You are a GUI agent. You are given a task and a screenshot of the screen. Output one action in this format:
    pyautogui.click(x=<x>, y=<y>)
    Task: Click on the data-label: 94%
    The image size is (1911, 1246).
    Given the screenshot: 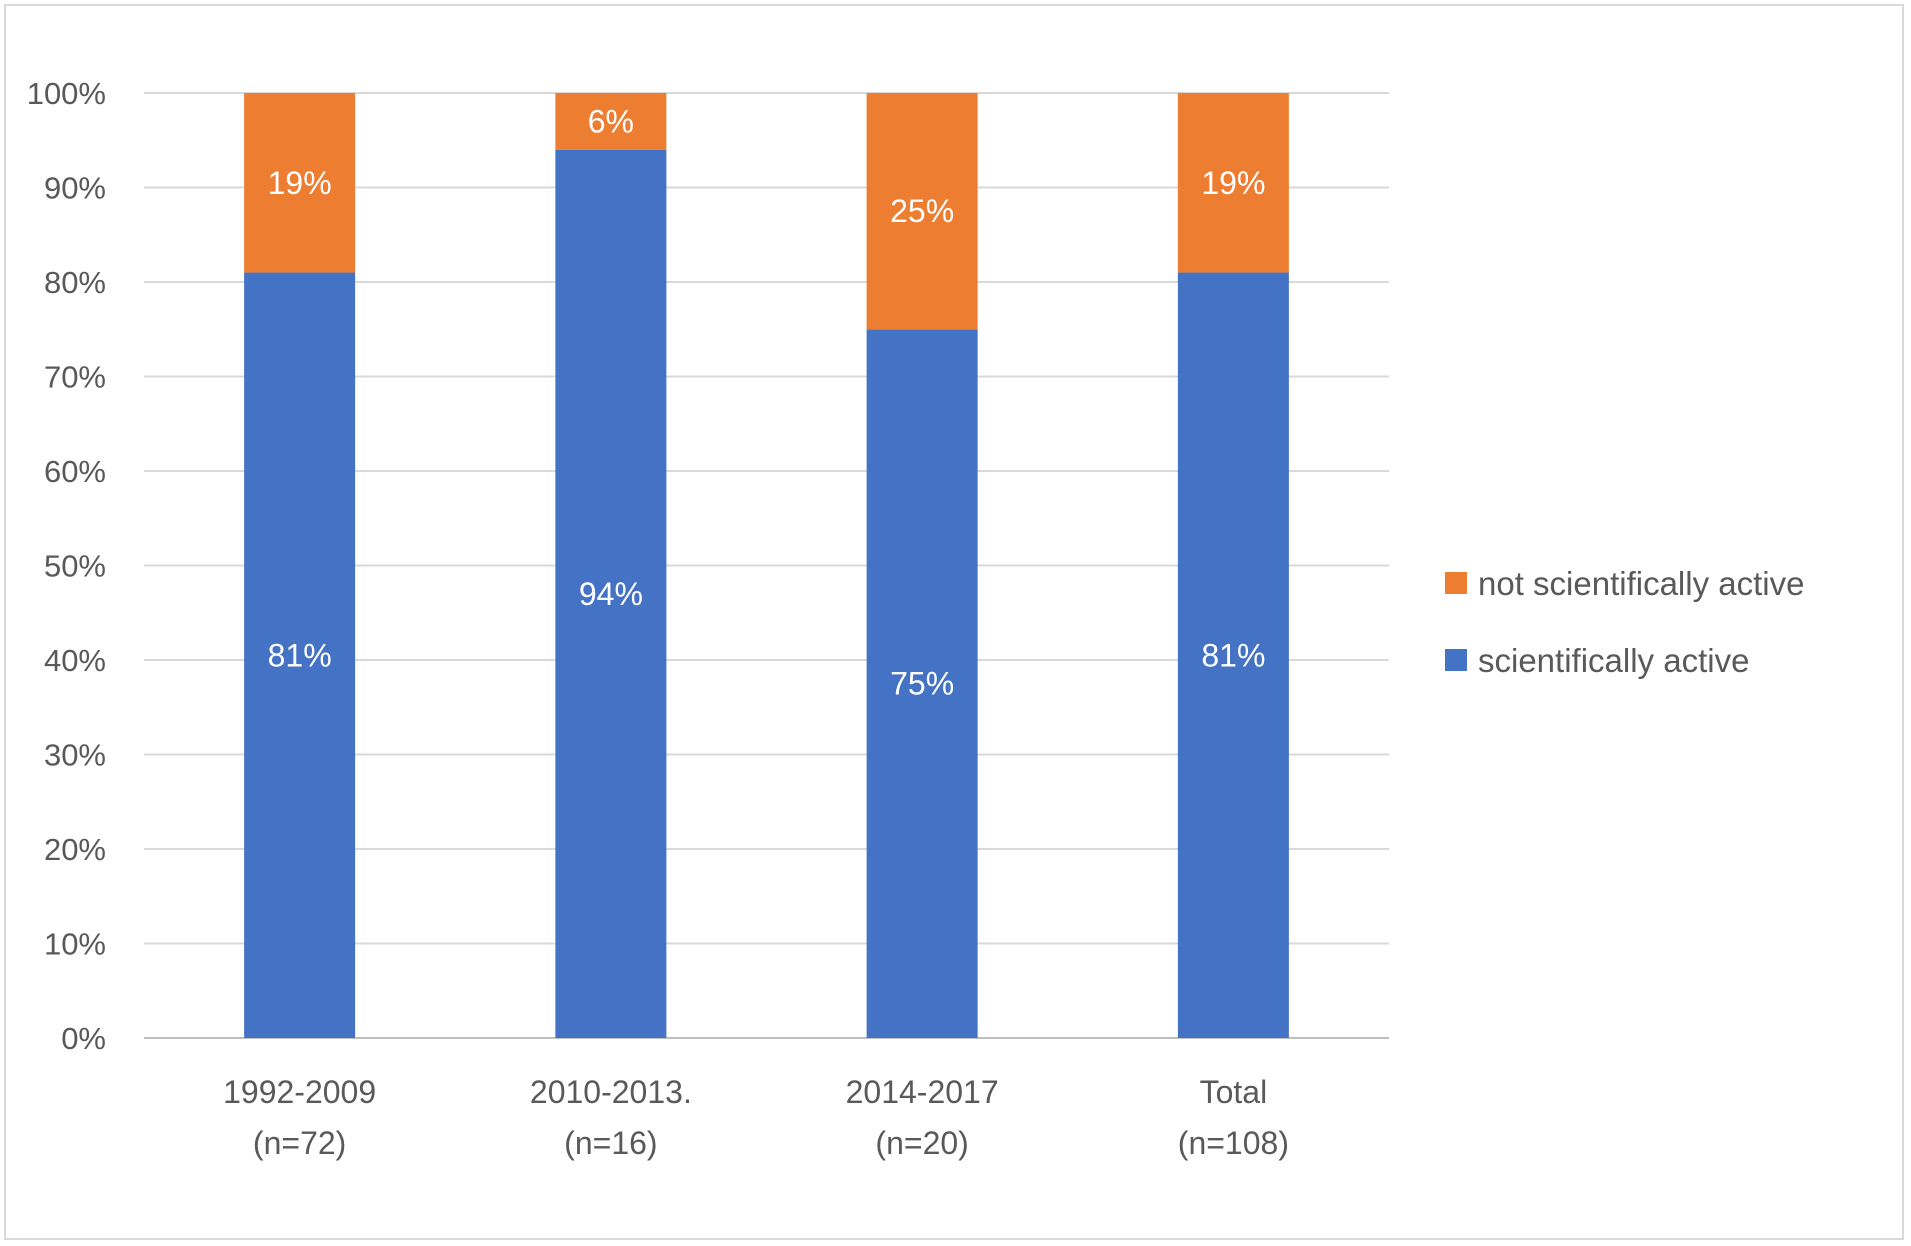 What is the action you would take?
    pyautogui.click(x=611, y=594)
    